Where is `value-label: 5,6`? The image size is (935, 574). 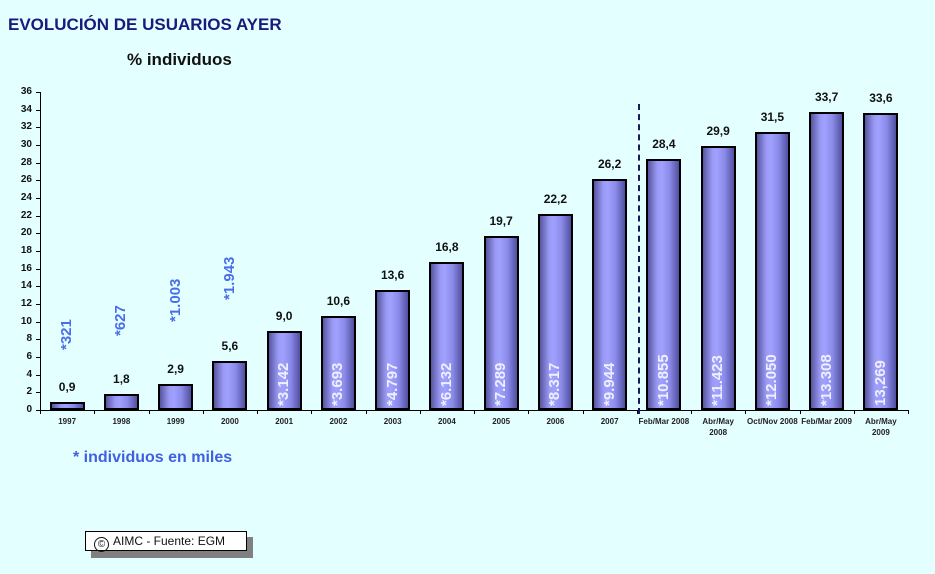 value-label: 5,6 is located at coordinates (230, 345).